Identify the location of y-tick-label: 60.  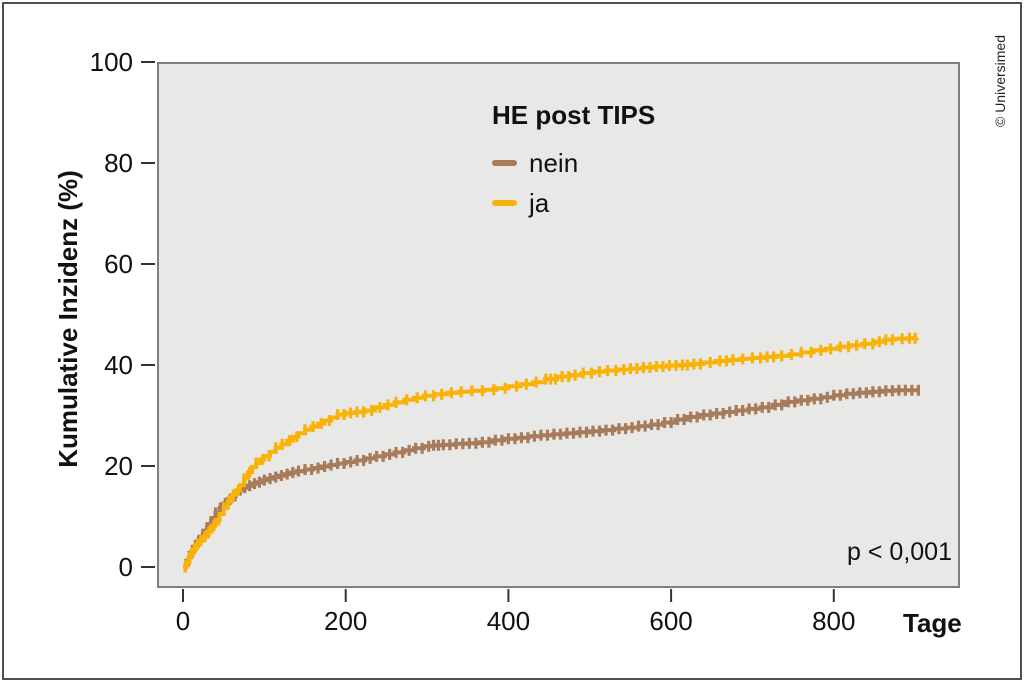
(118, 264).